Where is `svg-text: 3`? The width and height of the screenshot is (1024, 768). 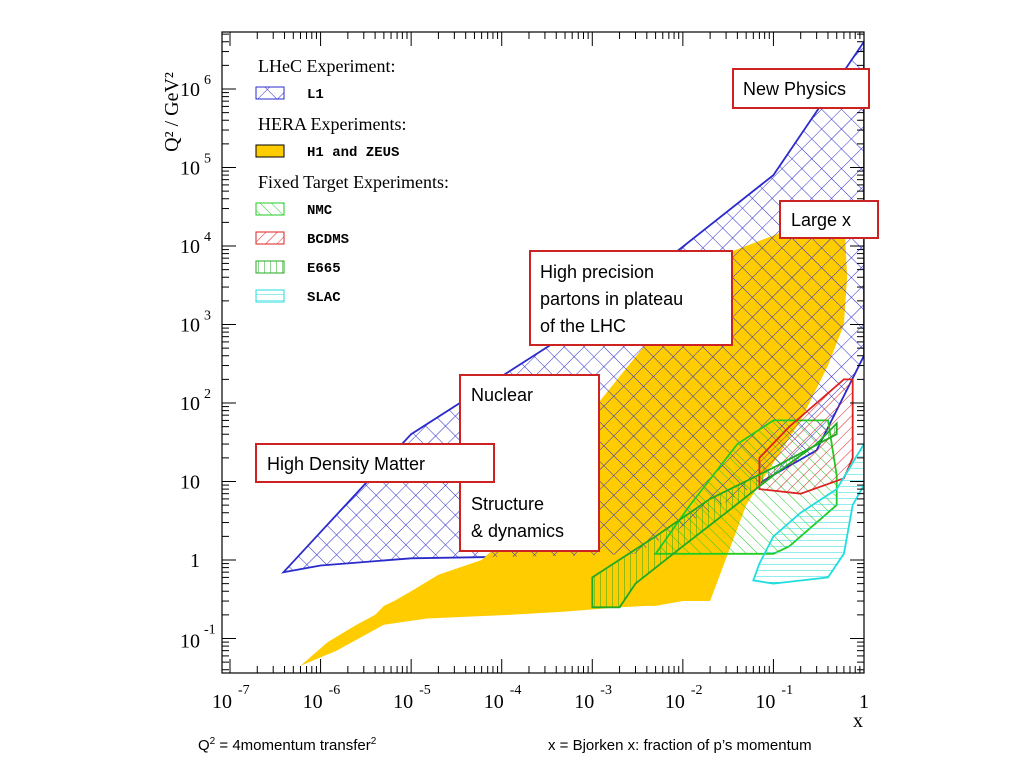
svg-text: 3 is located at coordinates (207, 316).